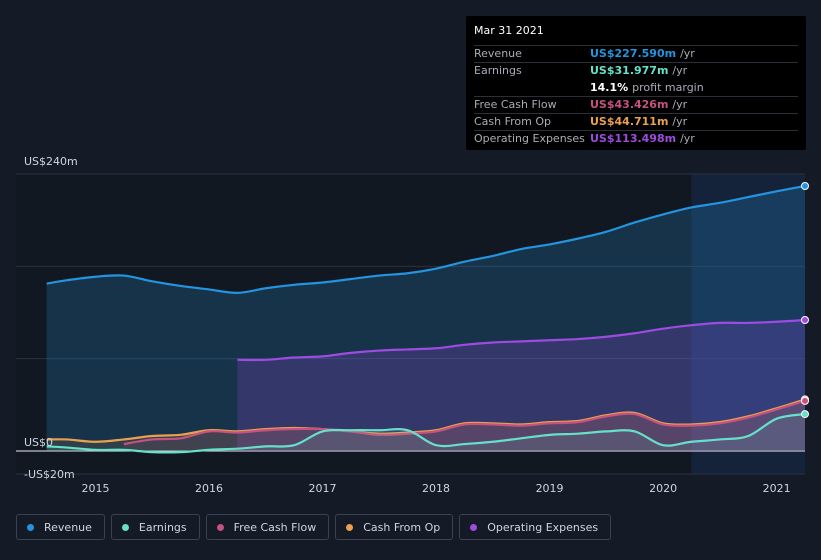 The image size is (821, 560). Describe the element at coordinates (805, 414) in the screenshot. I see `earnings-end-marker` at that location.